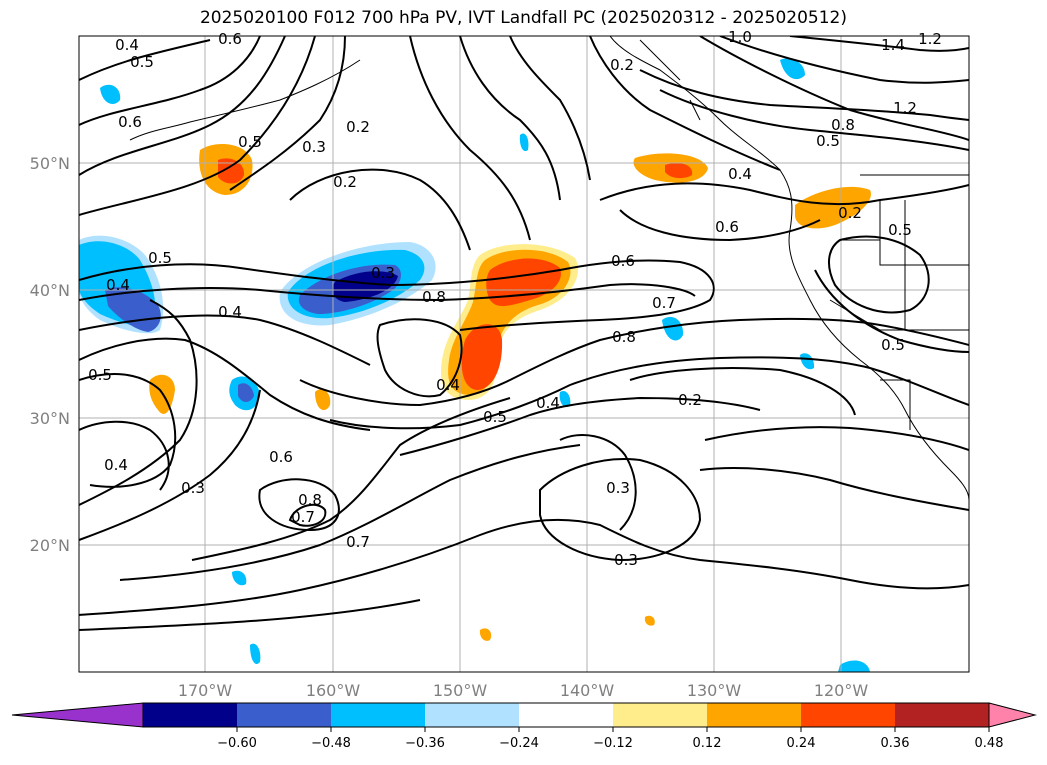  Describe the element at coordinates (50, 418) in the screenshot. I see `lat-label: 30°N` at that location.